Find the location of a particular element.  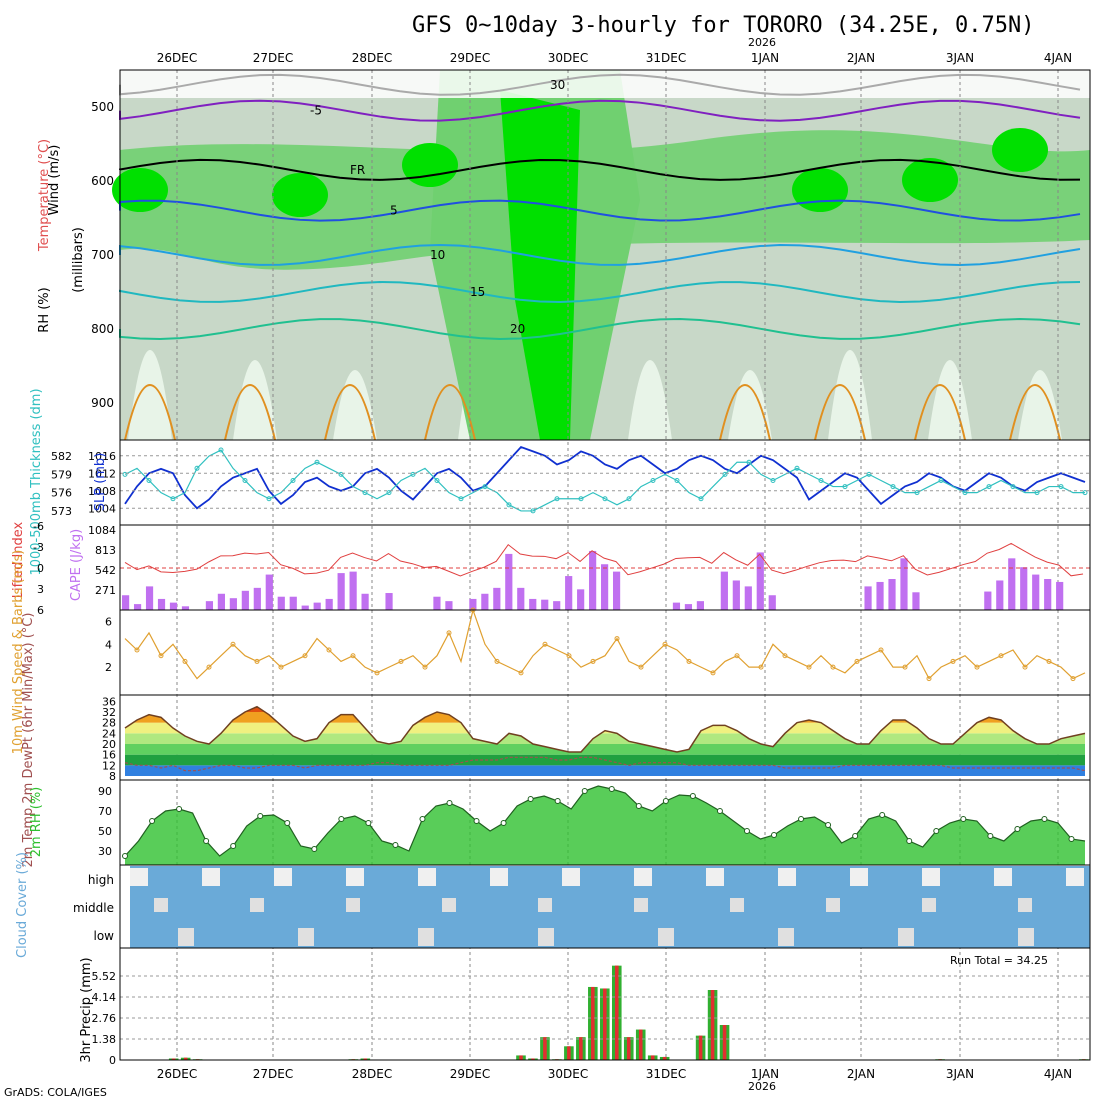

date-label-bottom: 3JAN is located at coordinates (960, 1074).